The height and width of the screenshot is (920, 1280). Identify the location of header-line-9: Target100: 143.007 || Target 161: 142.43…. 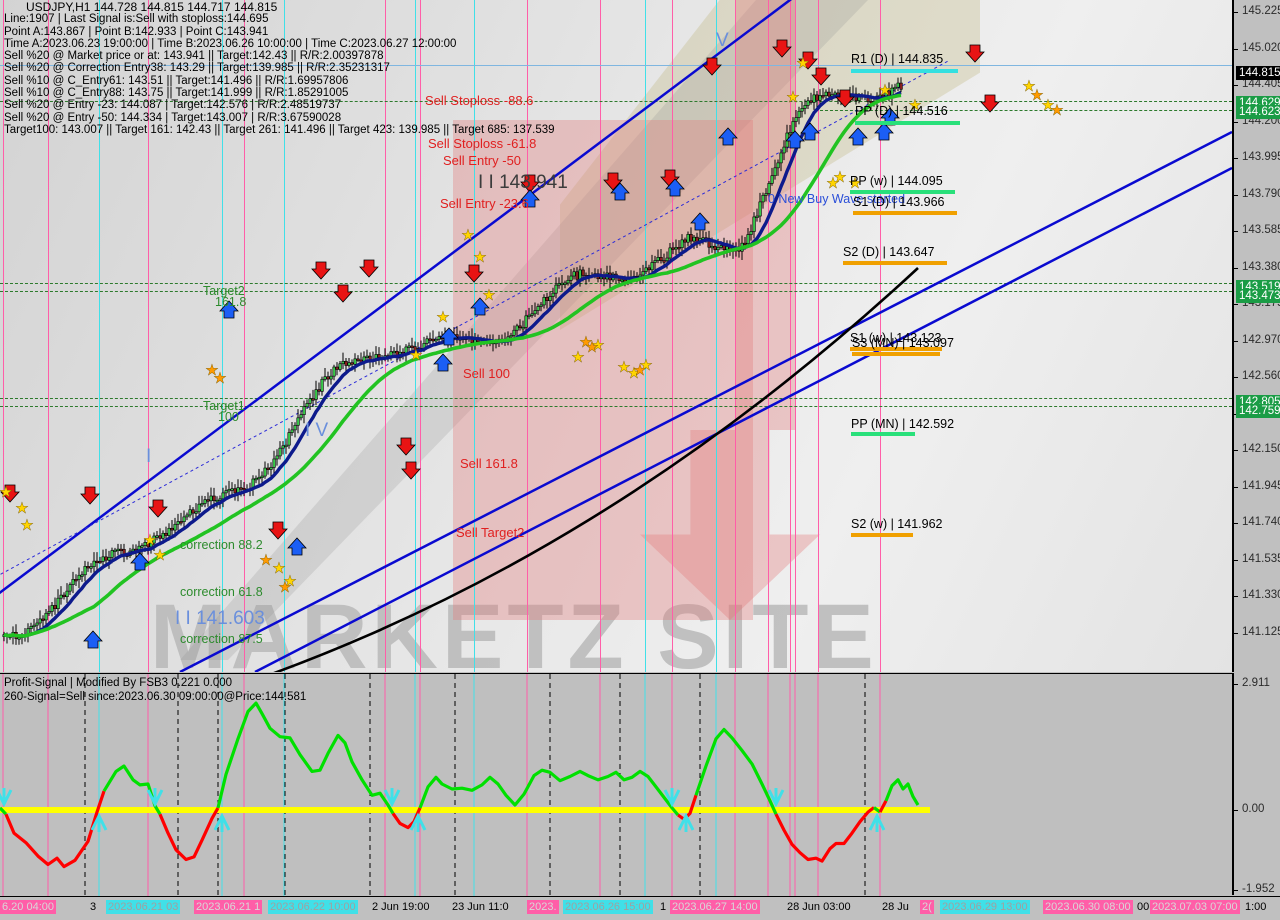
(279, 129).